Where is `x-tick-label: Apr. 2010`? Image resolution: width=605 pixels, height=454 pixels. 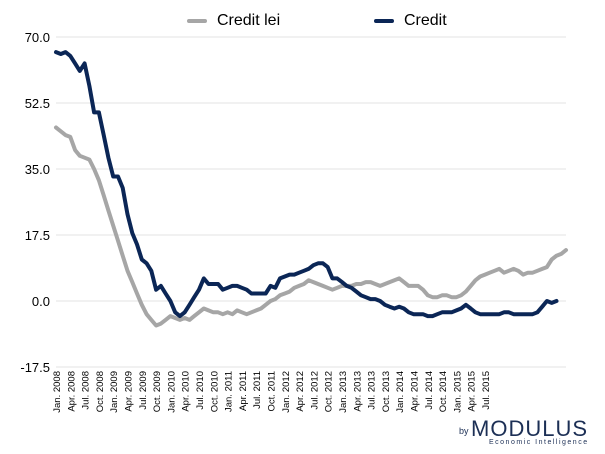 x-tick-label: Apr. 2010 is located at coordinates (186, 391).